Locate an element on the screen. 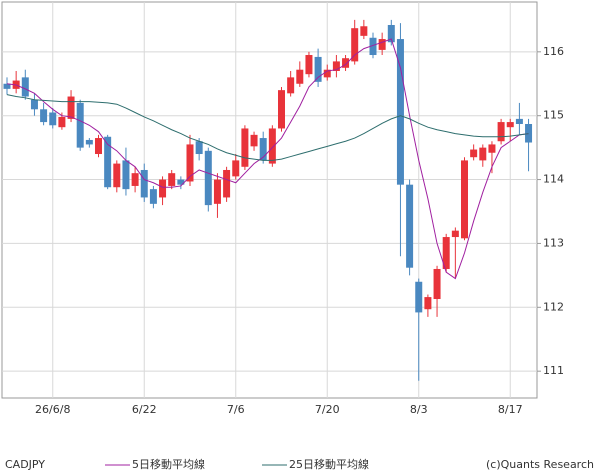  legend-label: 25日移動平均線 is located at coordinates (329, 464).